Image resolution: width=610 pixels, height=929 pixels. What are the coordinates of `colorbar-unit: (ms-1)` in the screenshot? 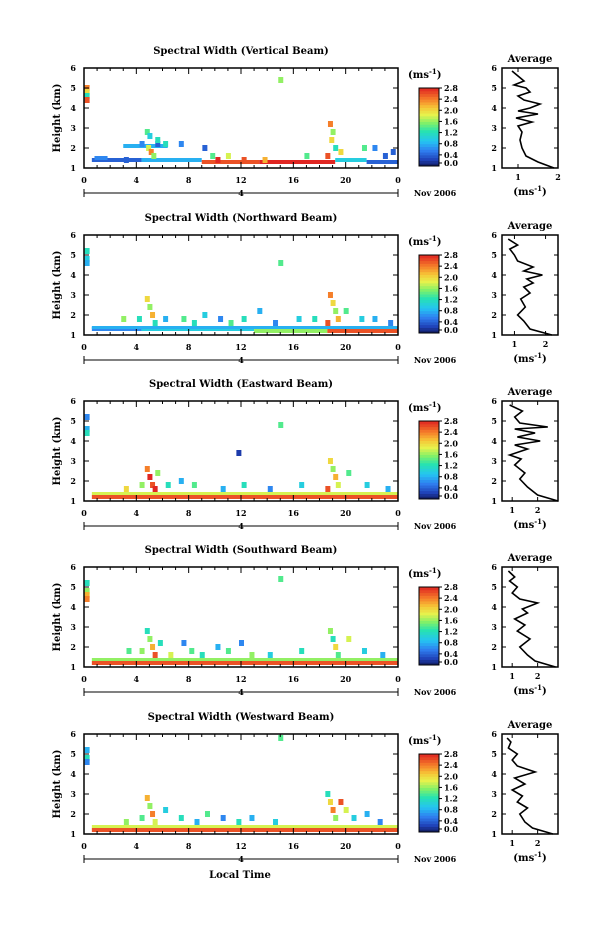 It's located at (424, 740).